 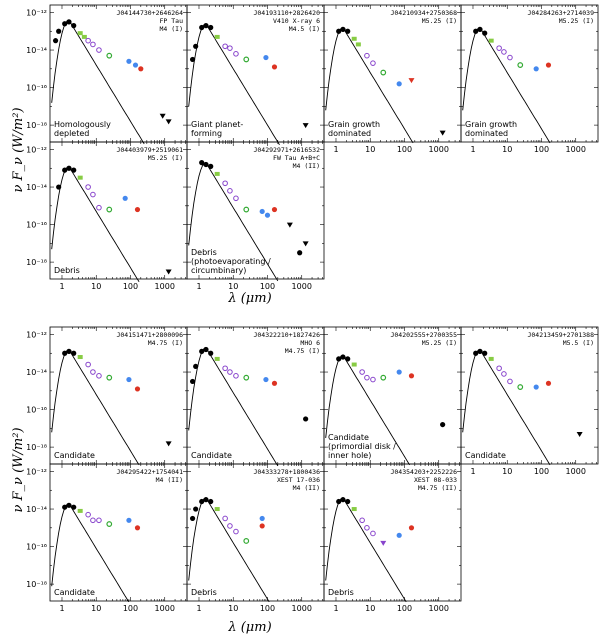 What do you see at coordinates (560, 13) in the screenshot?
I see `source-name: J04284263+2714039` at bounding box center [560, 13].